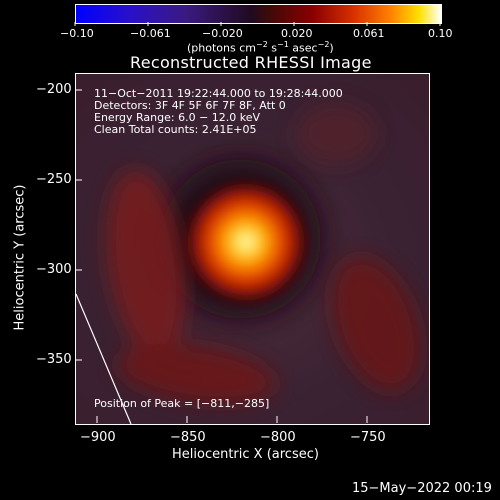  Describe the element at coordinates (278, 437) in the screenshot. I see `x-tick-label: −800` at that location.